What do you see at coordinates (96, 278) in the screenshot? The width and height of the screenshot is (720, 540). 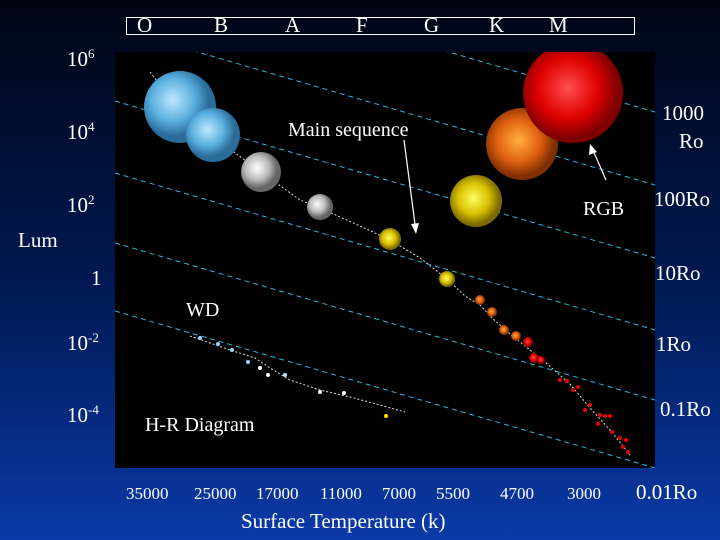 I see `lum-tick: 1` at bounding box center [96, 278].